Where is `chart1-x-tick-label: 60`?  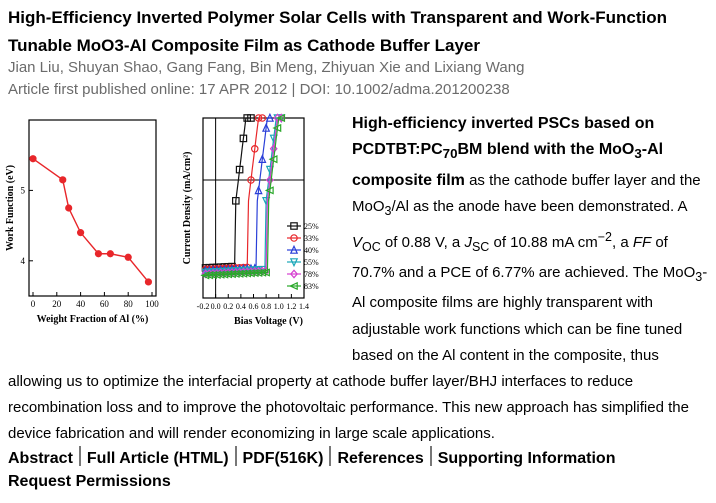 chart1-x-tick-label: 60 is located at coordinates (105, 304).